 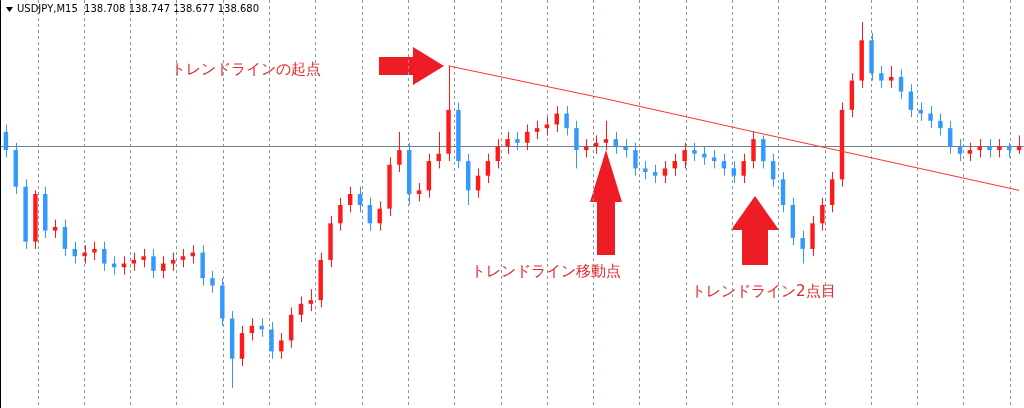 What do you see at coordinates (546, 271) in the screenshot?
I see `annotation: トレンドライン移動点` at bounding box center [546, 271].